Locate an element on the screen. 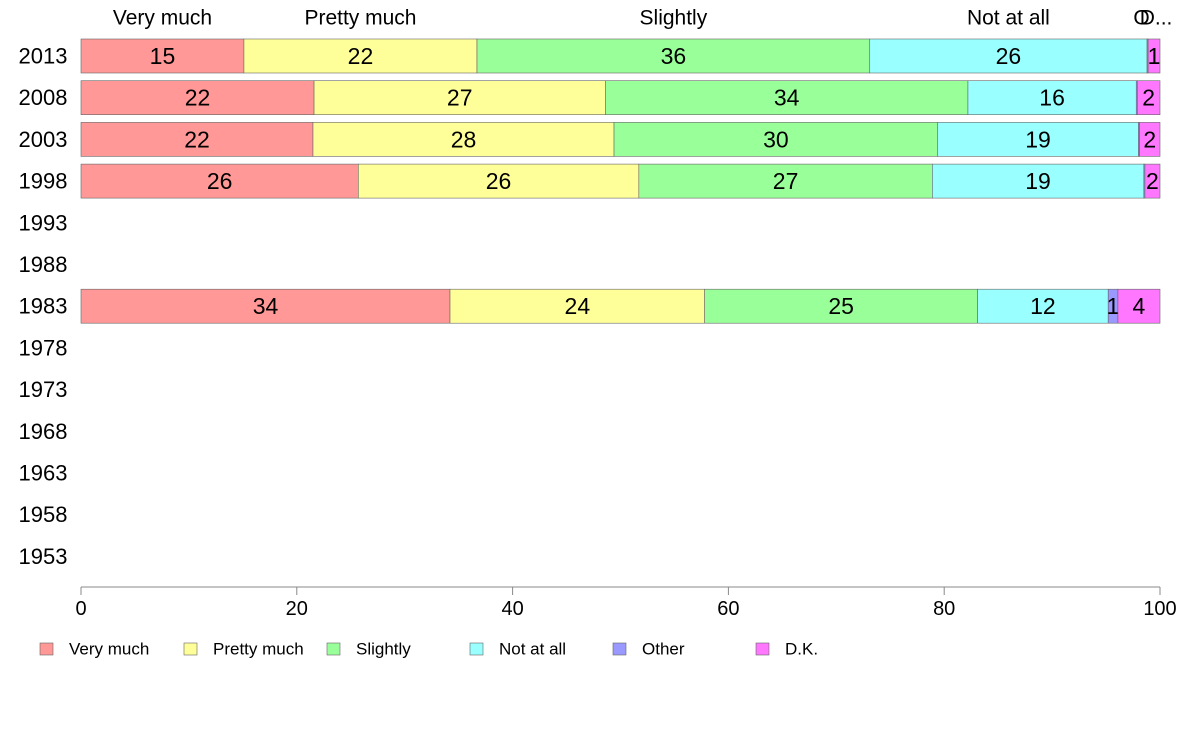 Image resolution: width=1188 pixels, height=736 pixels. top-label-slightly: Slightly is located at coordinates (674, 18).